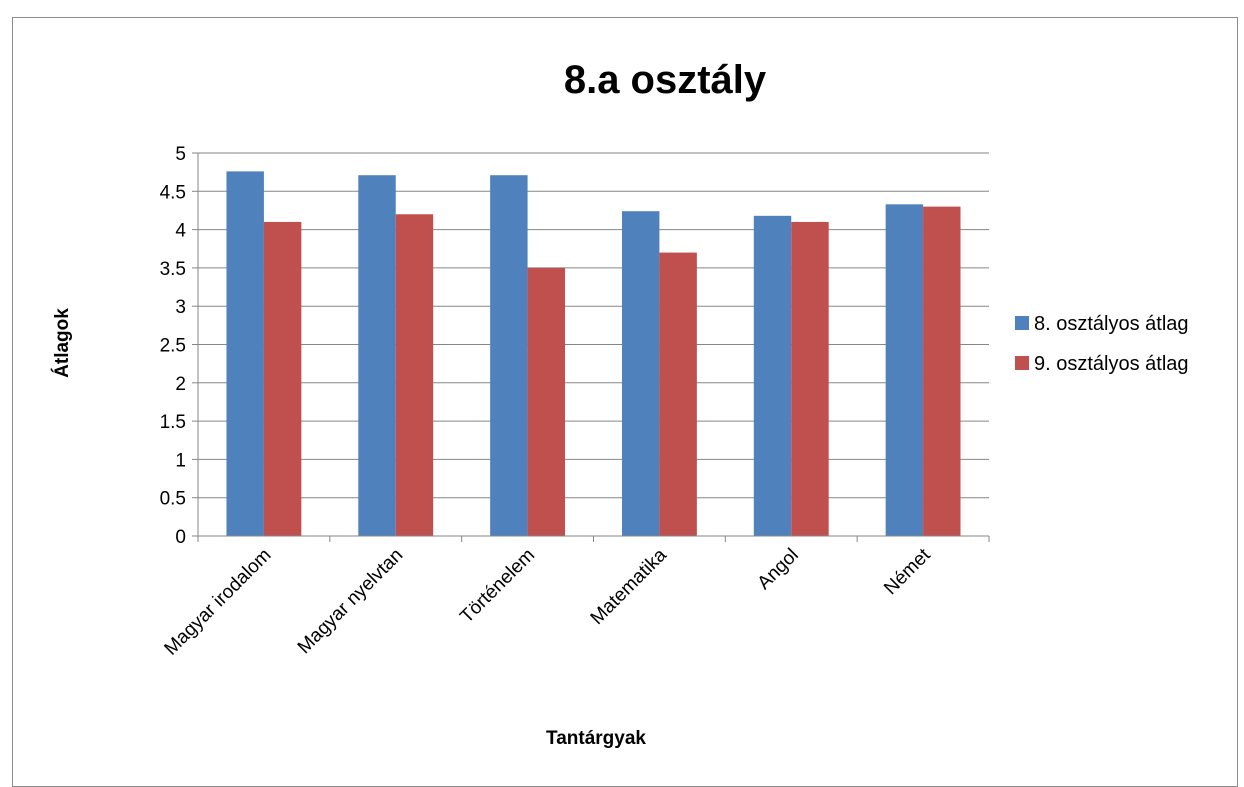 The image size is (1244, 787). I want to click on x-category-label: Magyar irodalom, so click(218, 602).